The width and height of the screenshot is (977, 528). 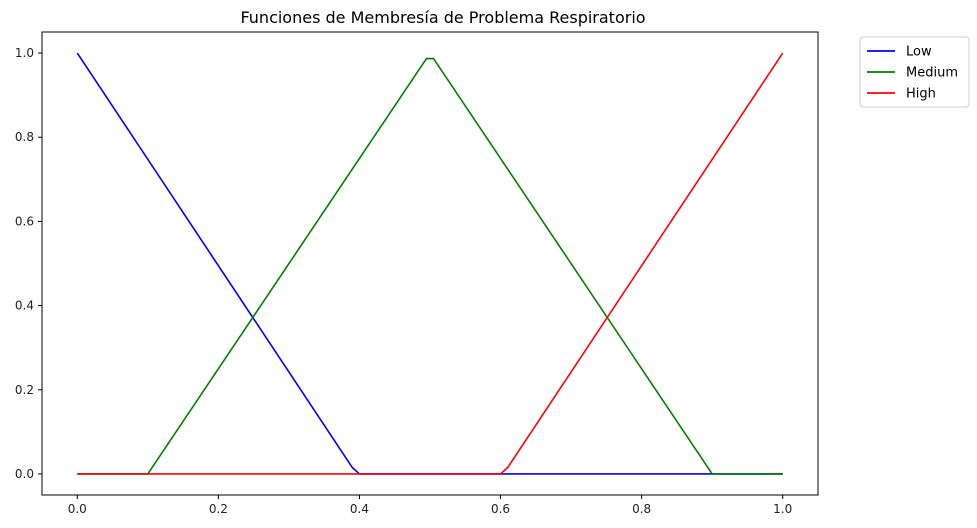 I want to click on x-tick-label: 0.6, so click(x=500, y=509).